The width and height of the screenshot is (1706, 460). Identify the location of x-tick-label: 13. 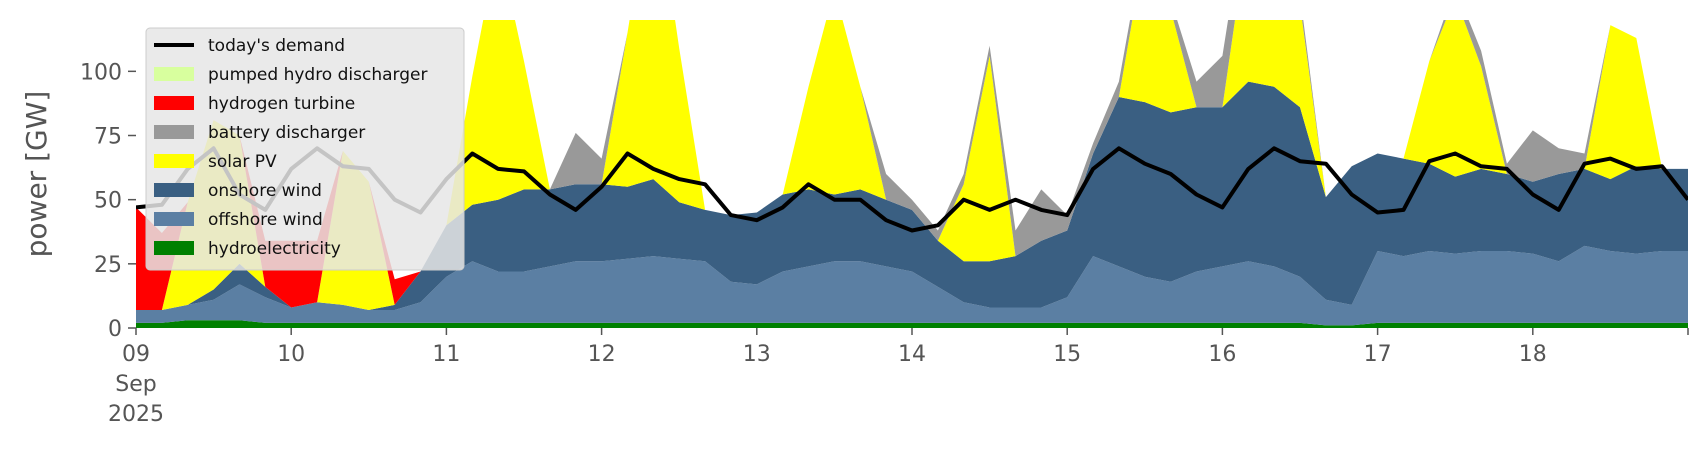
(757, 354).